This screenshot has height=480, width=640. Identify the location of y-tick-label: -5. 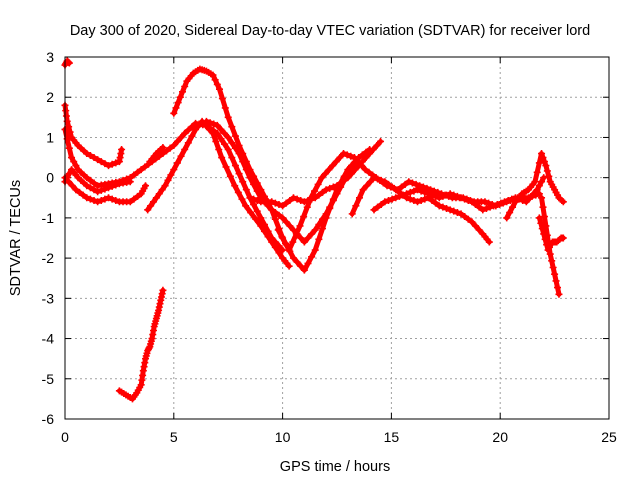
(48, 379).